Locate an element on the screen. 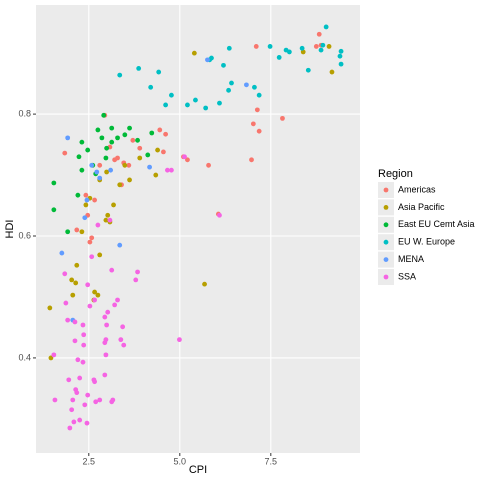 This screenshot has height=480, width=480. y-axis-title: HDI is located at coordinates (10, 229).